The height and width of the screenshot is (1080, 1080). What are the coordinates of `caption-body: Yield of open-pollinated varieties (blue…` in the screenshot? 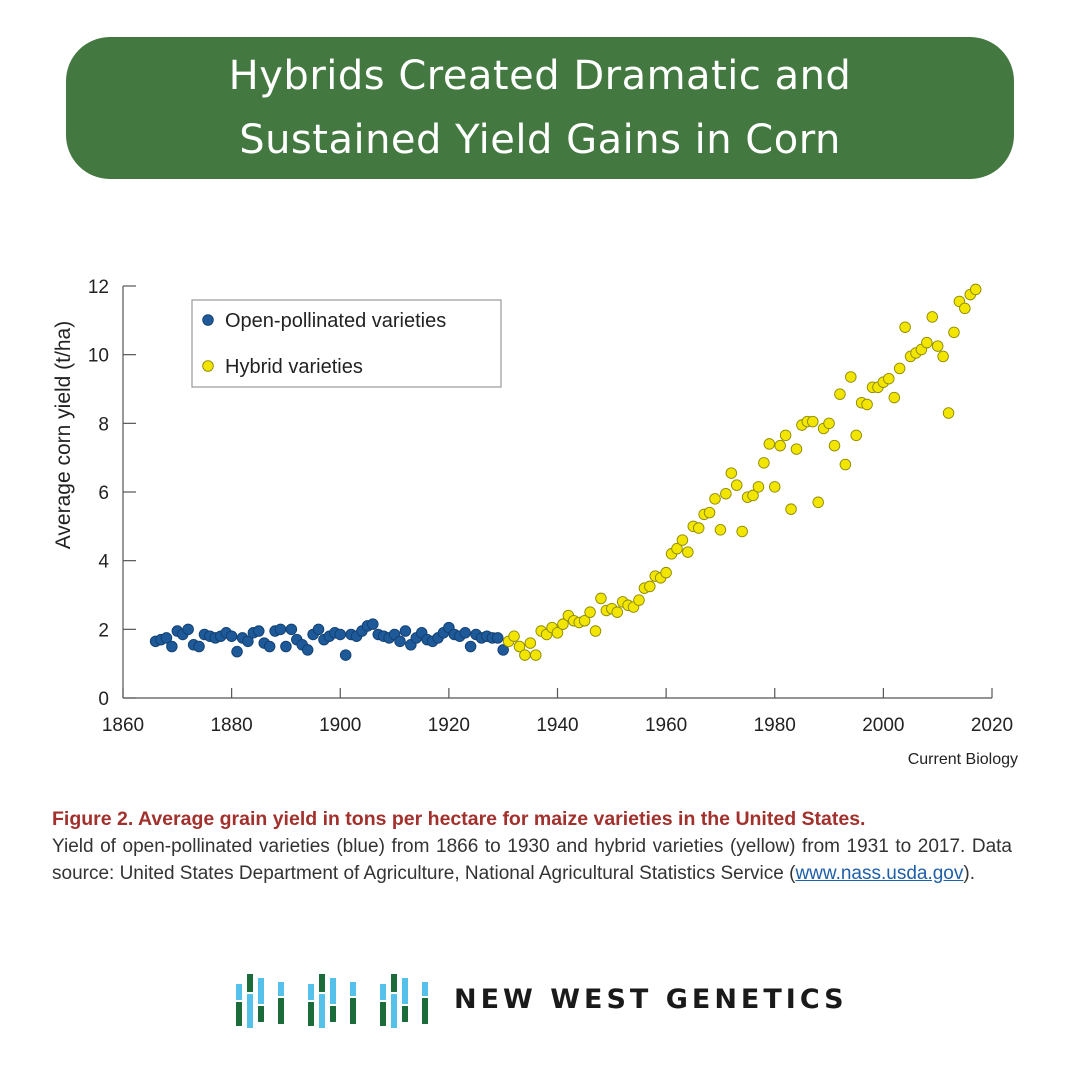 It's located at (532, 860).